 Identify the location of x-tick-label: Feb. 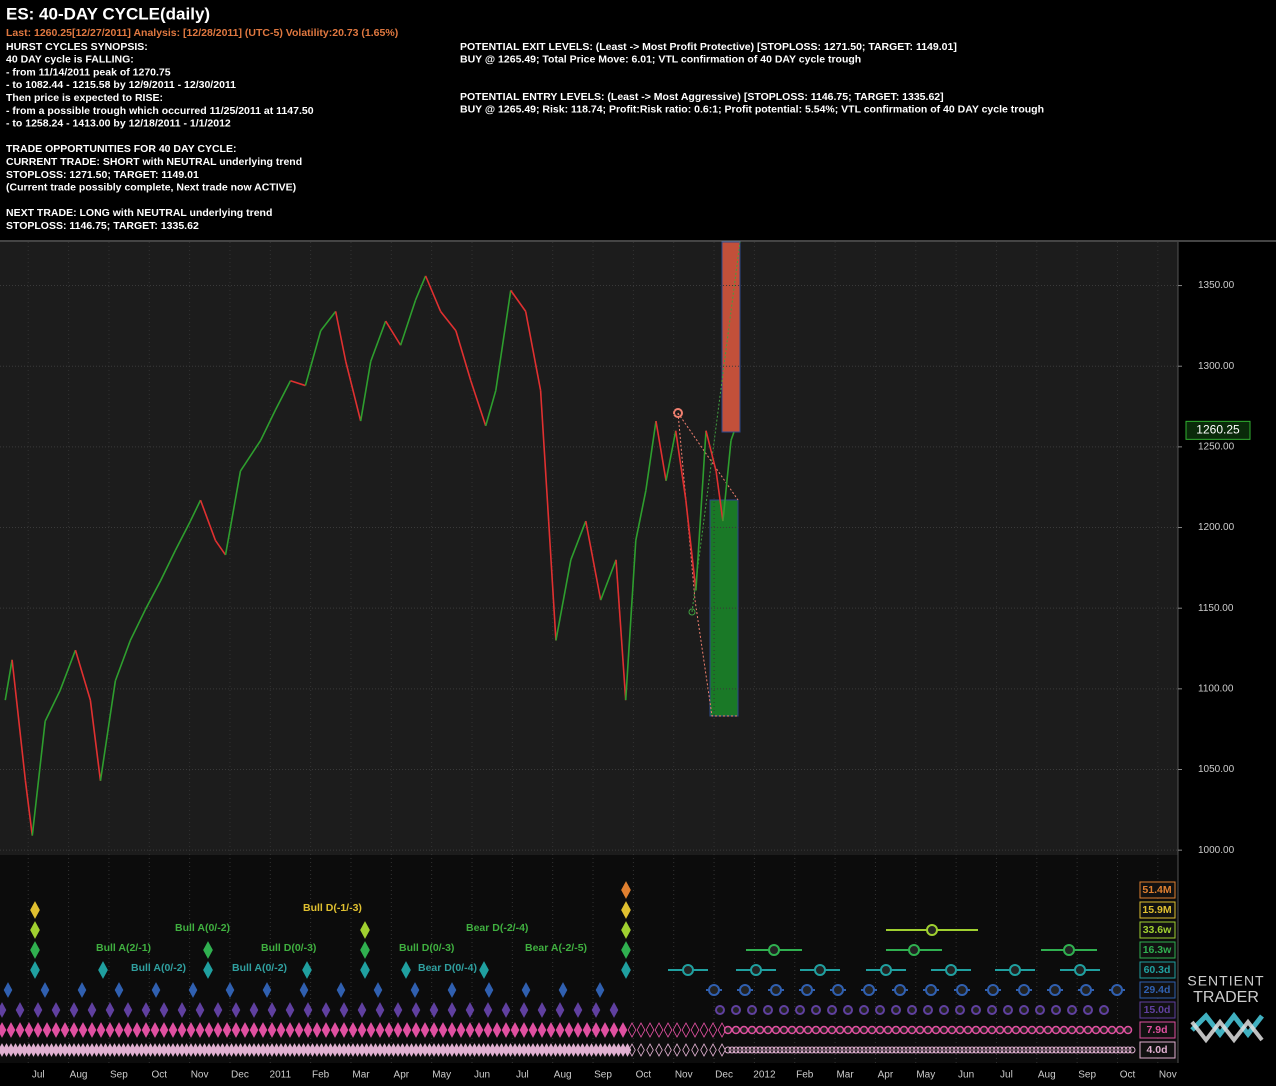
(805, 1075).